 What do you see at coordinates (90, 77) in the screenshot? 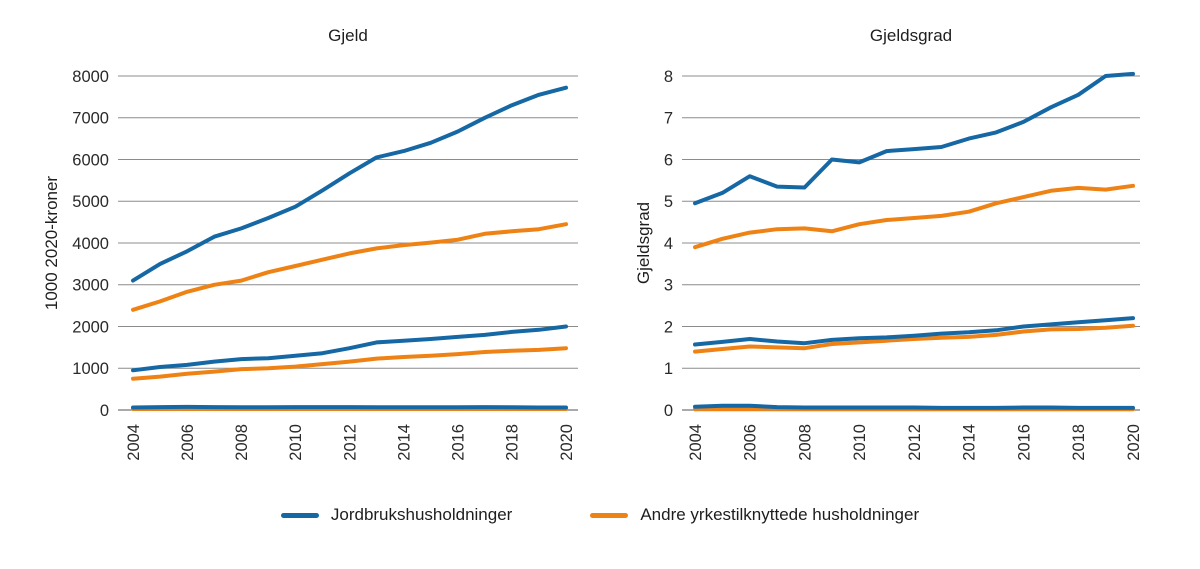
I see `svg-text: 8000` at bounding box center [90, 77].